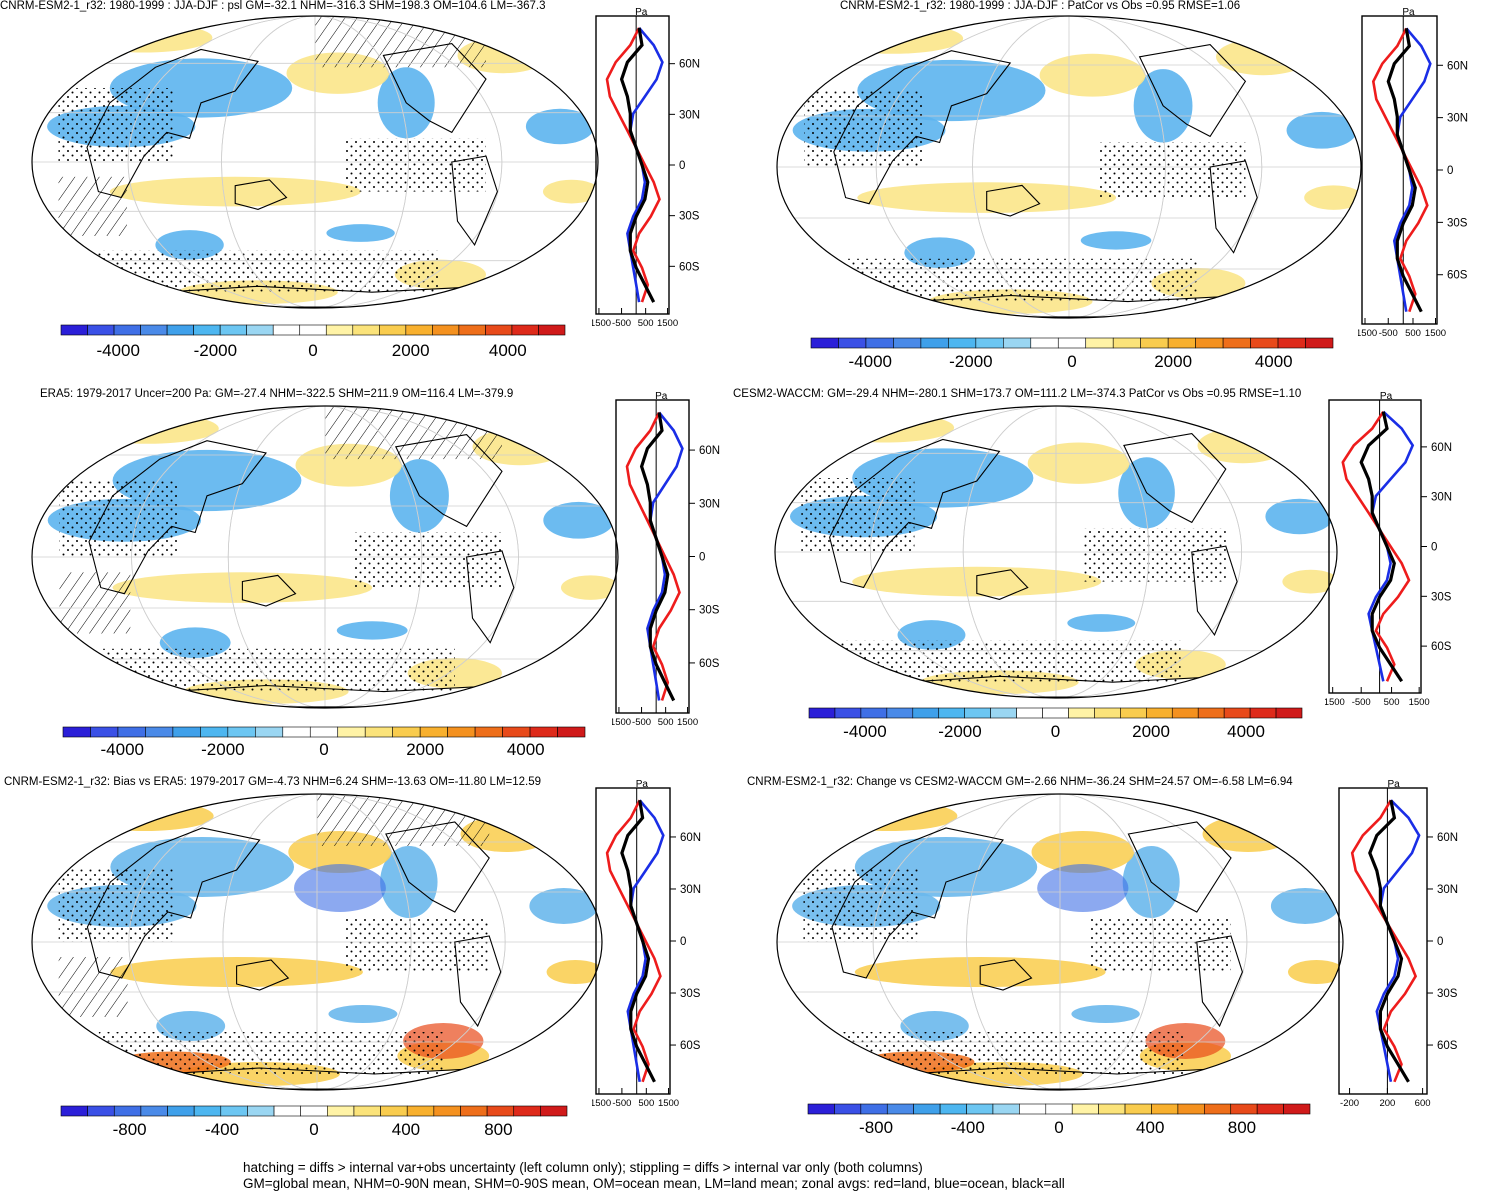  Describe the element at coordinates (642, 785) in the screenshot. I see `unit-label: Pa` at that location.